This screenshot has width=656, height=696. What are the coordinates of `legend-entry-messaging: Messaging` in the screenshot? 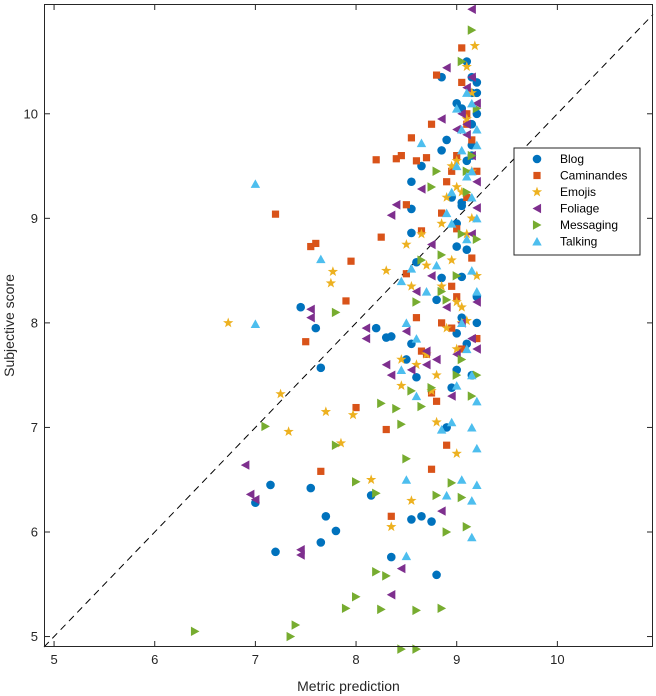 It's located at (575, 225).